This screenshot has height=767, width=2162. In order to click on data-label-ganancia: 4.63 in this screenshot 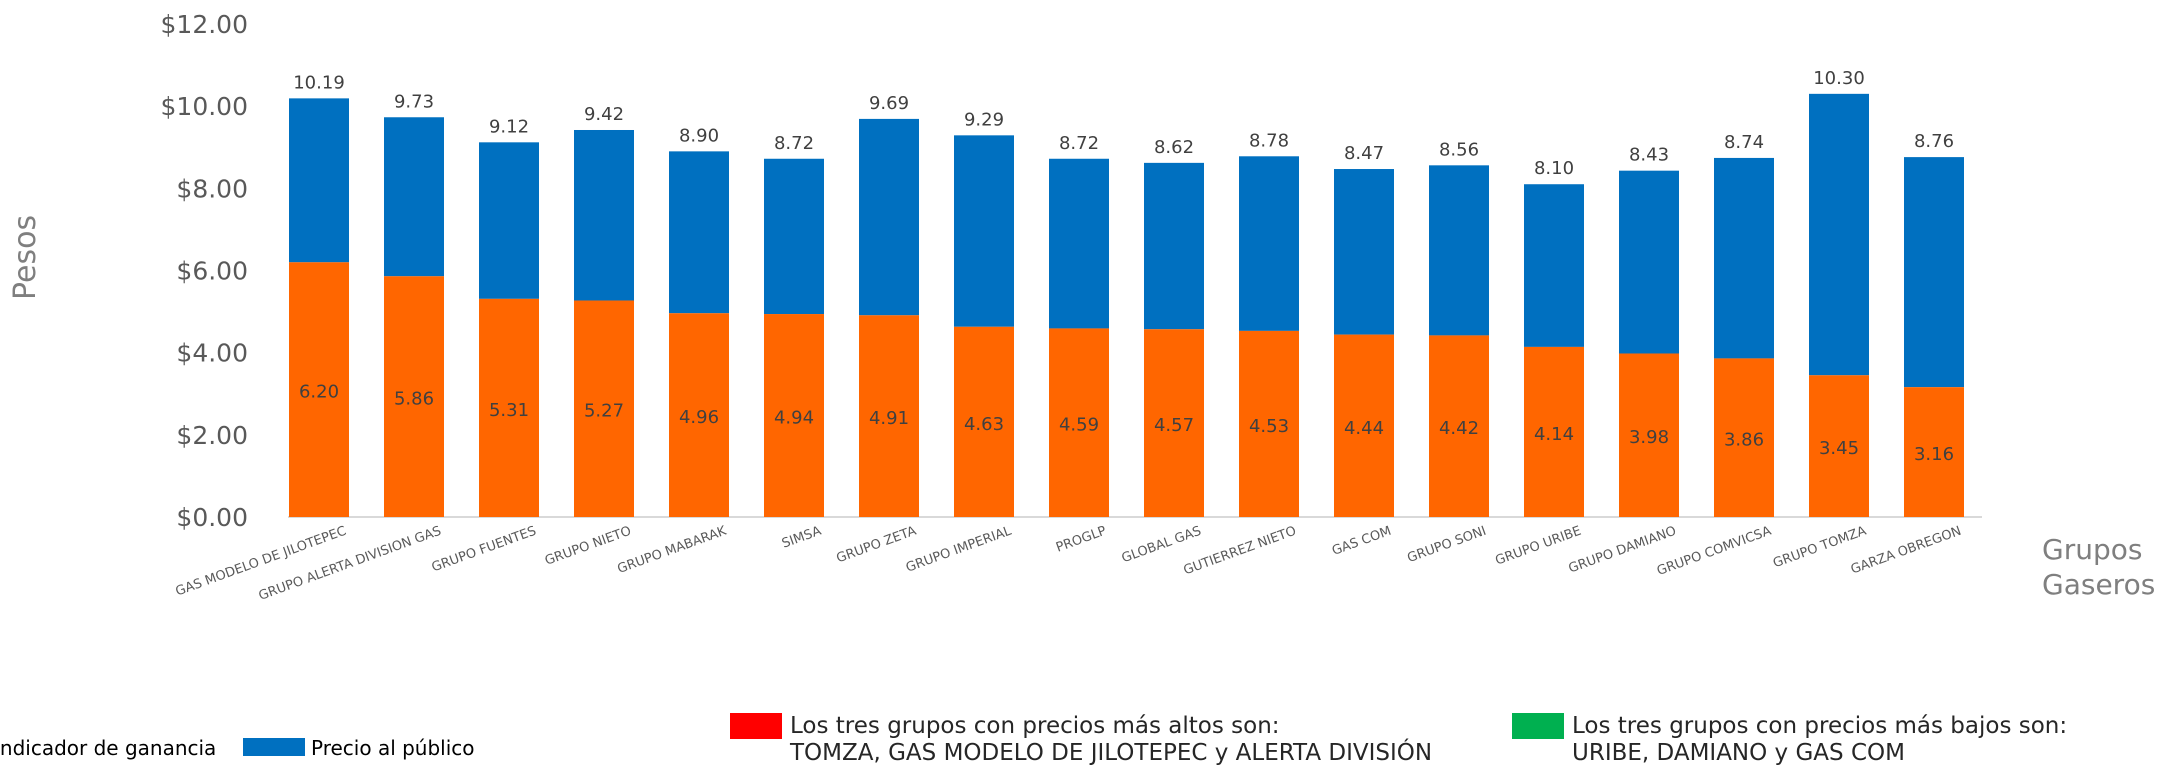, I will do `click(984, 424)`.